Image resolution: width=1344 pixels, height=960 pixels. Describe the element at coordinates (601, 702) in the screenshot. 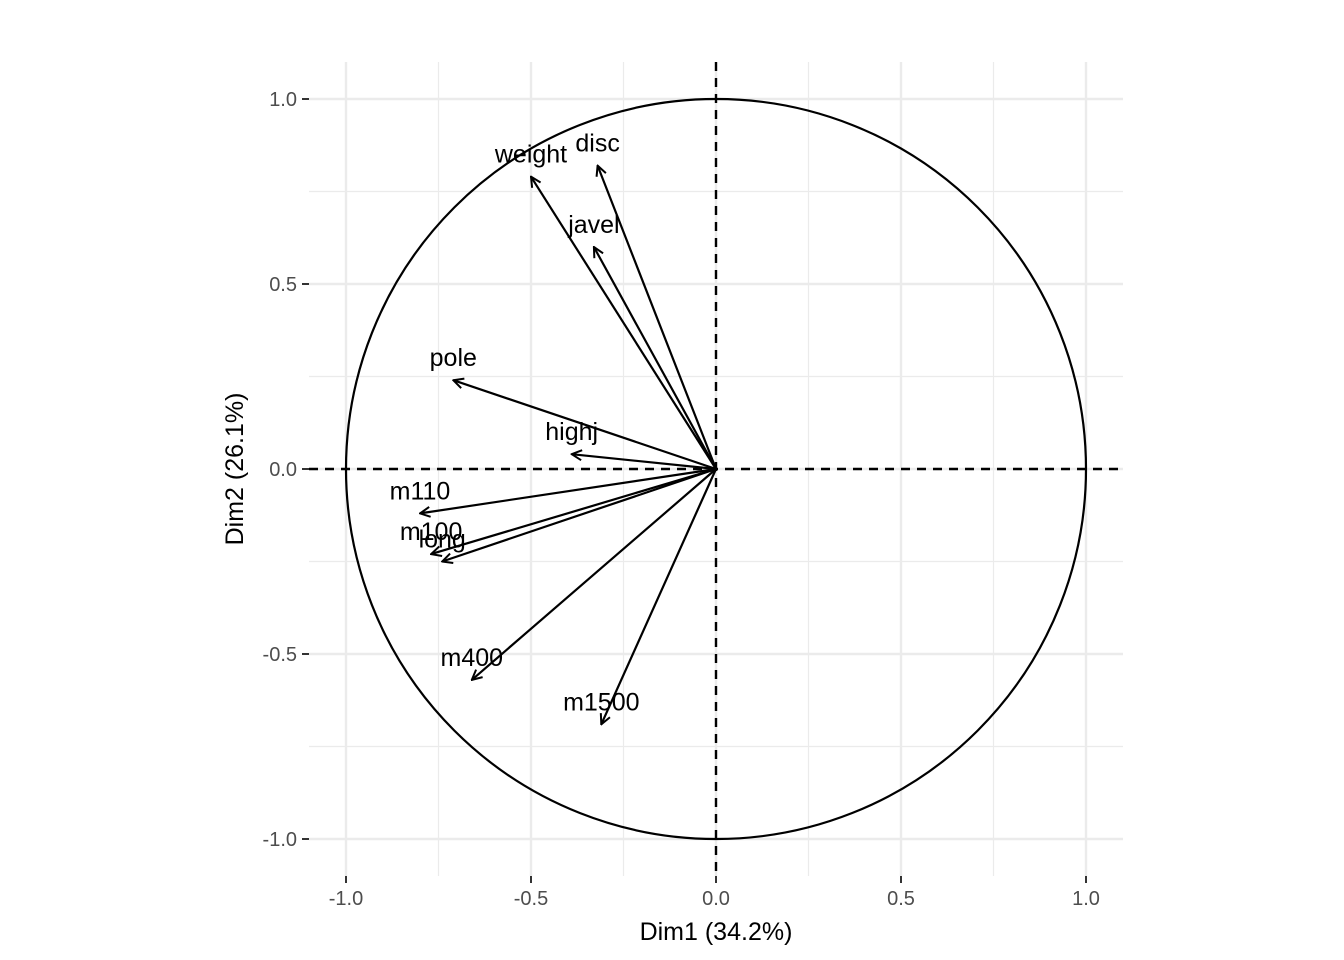

I see `label-m1500: m1500` at that location.